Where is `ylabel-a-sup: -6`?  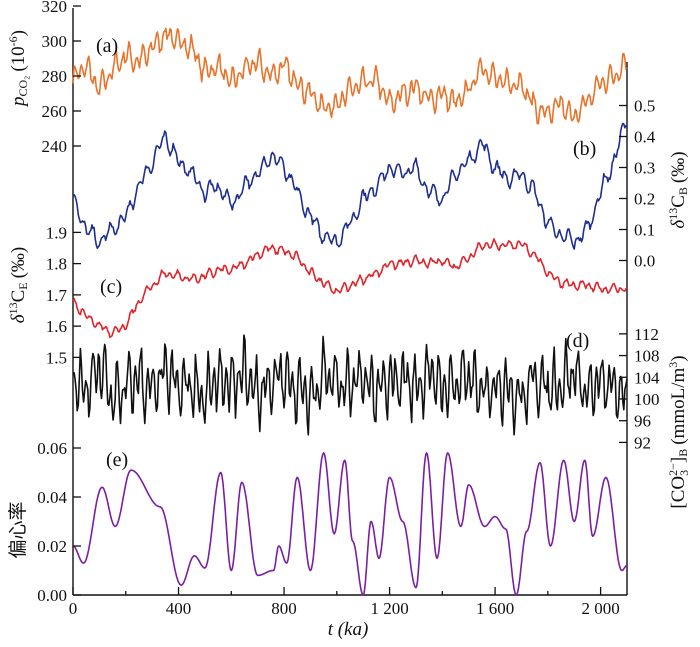
ylabel-a-sup: -6 is located at coordinates (13, 41).